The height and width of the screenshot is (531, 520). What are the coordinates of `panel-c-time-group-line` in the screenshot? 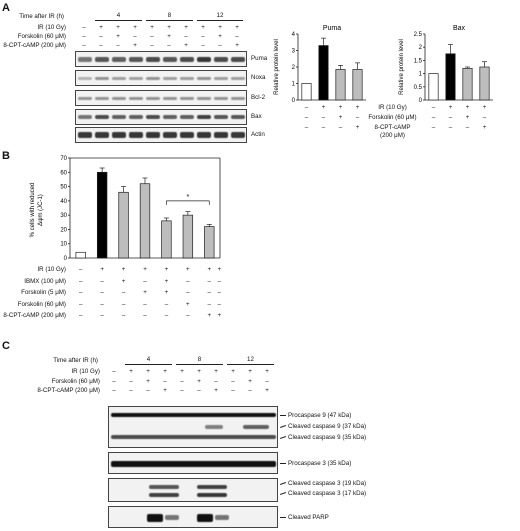 It's located at (250, 364).